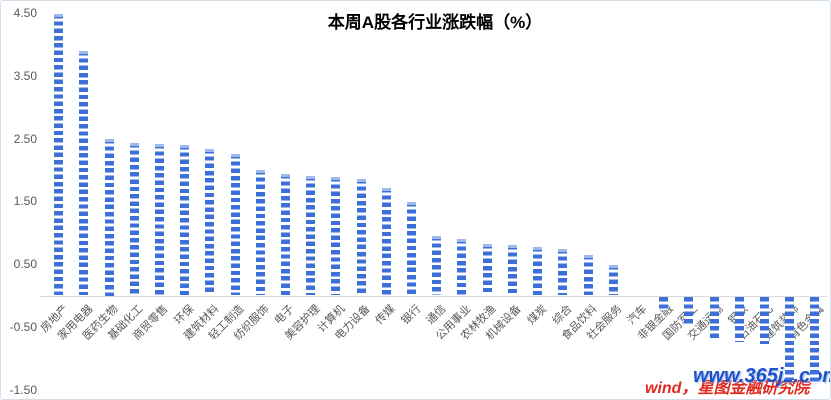 This screenshot has height=400, width=831. What do you see at coordinates (25, 12) in the screenshot?
I see `y-tick-label: 4.50` at bounding box center [25, 12].